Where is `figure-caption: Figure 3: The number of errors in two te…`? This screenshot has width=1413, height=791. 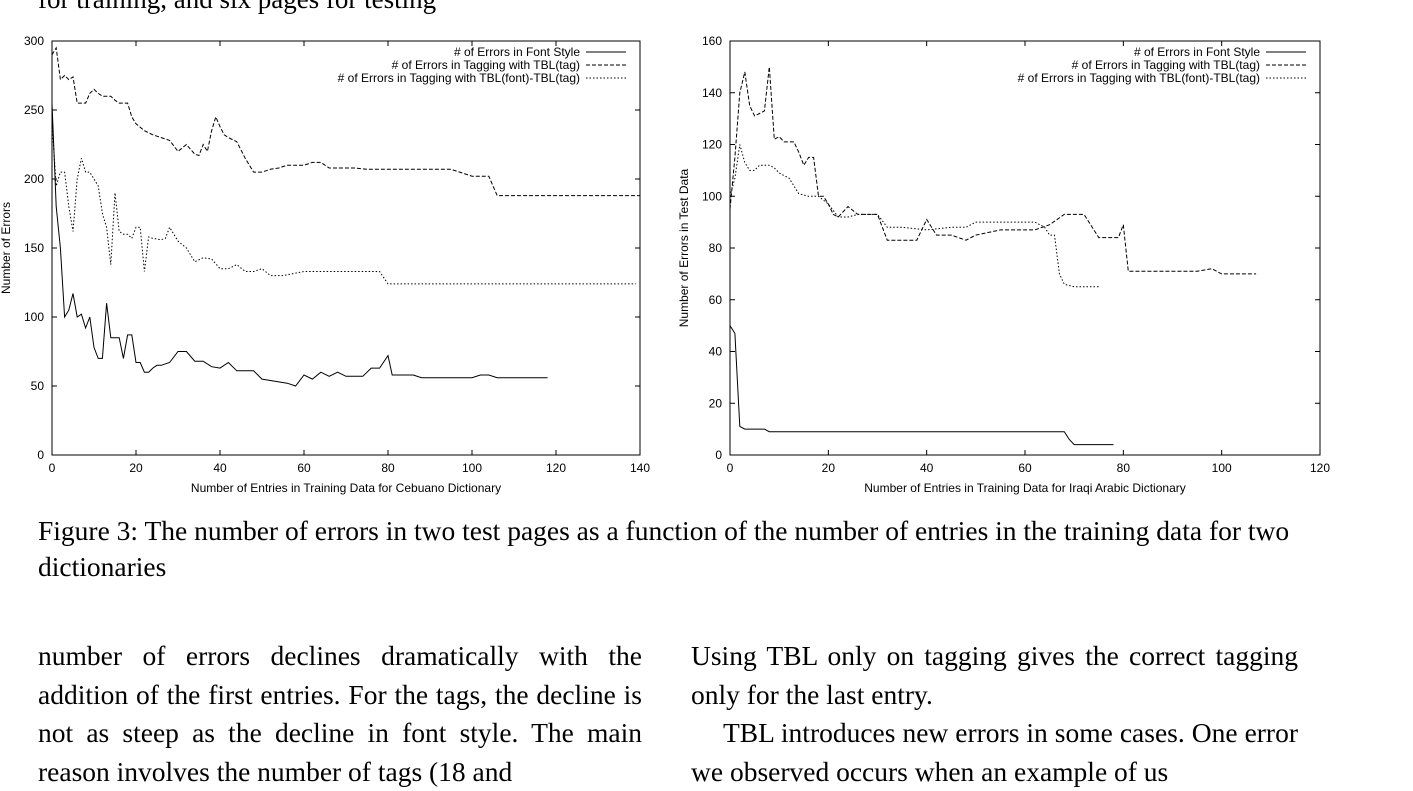 figure-caption: Figure 3: The number of errors in two te… is located at coordinates (664, 548).